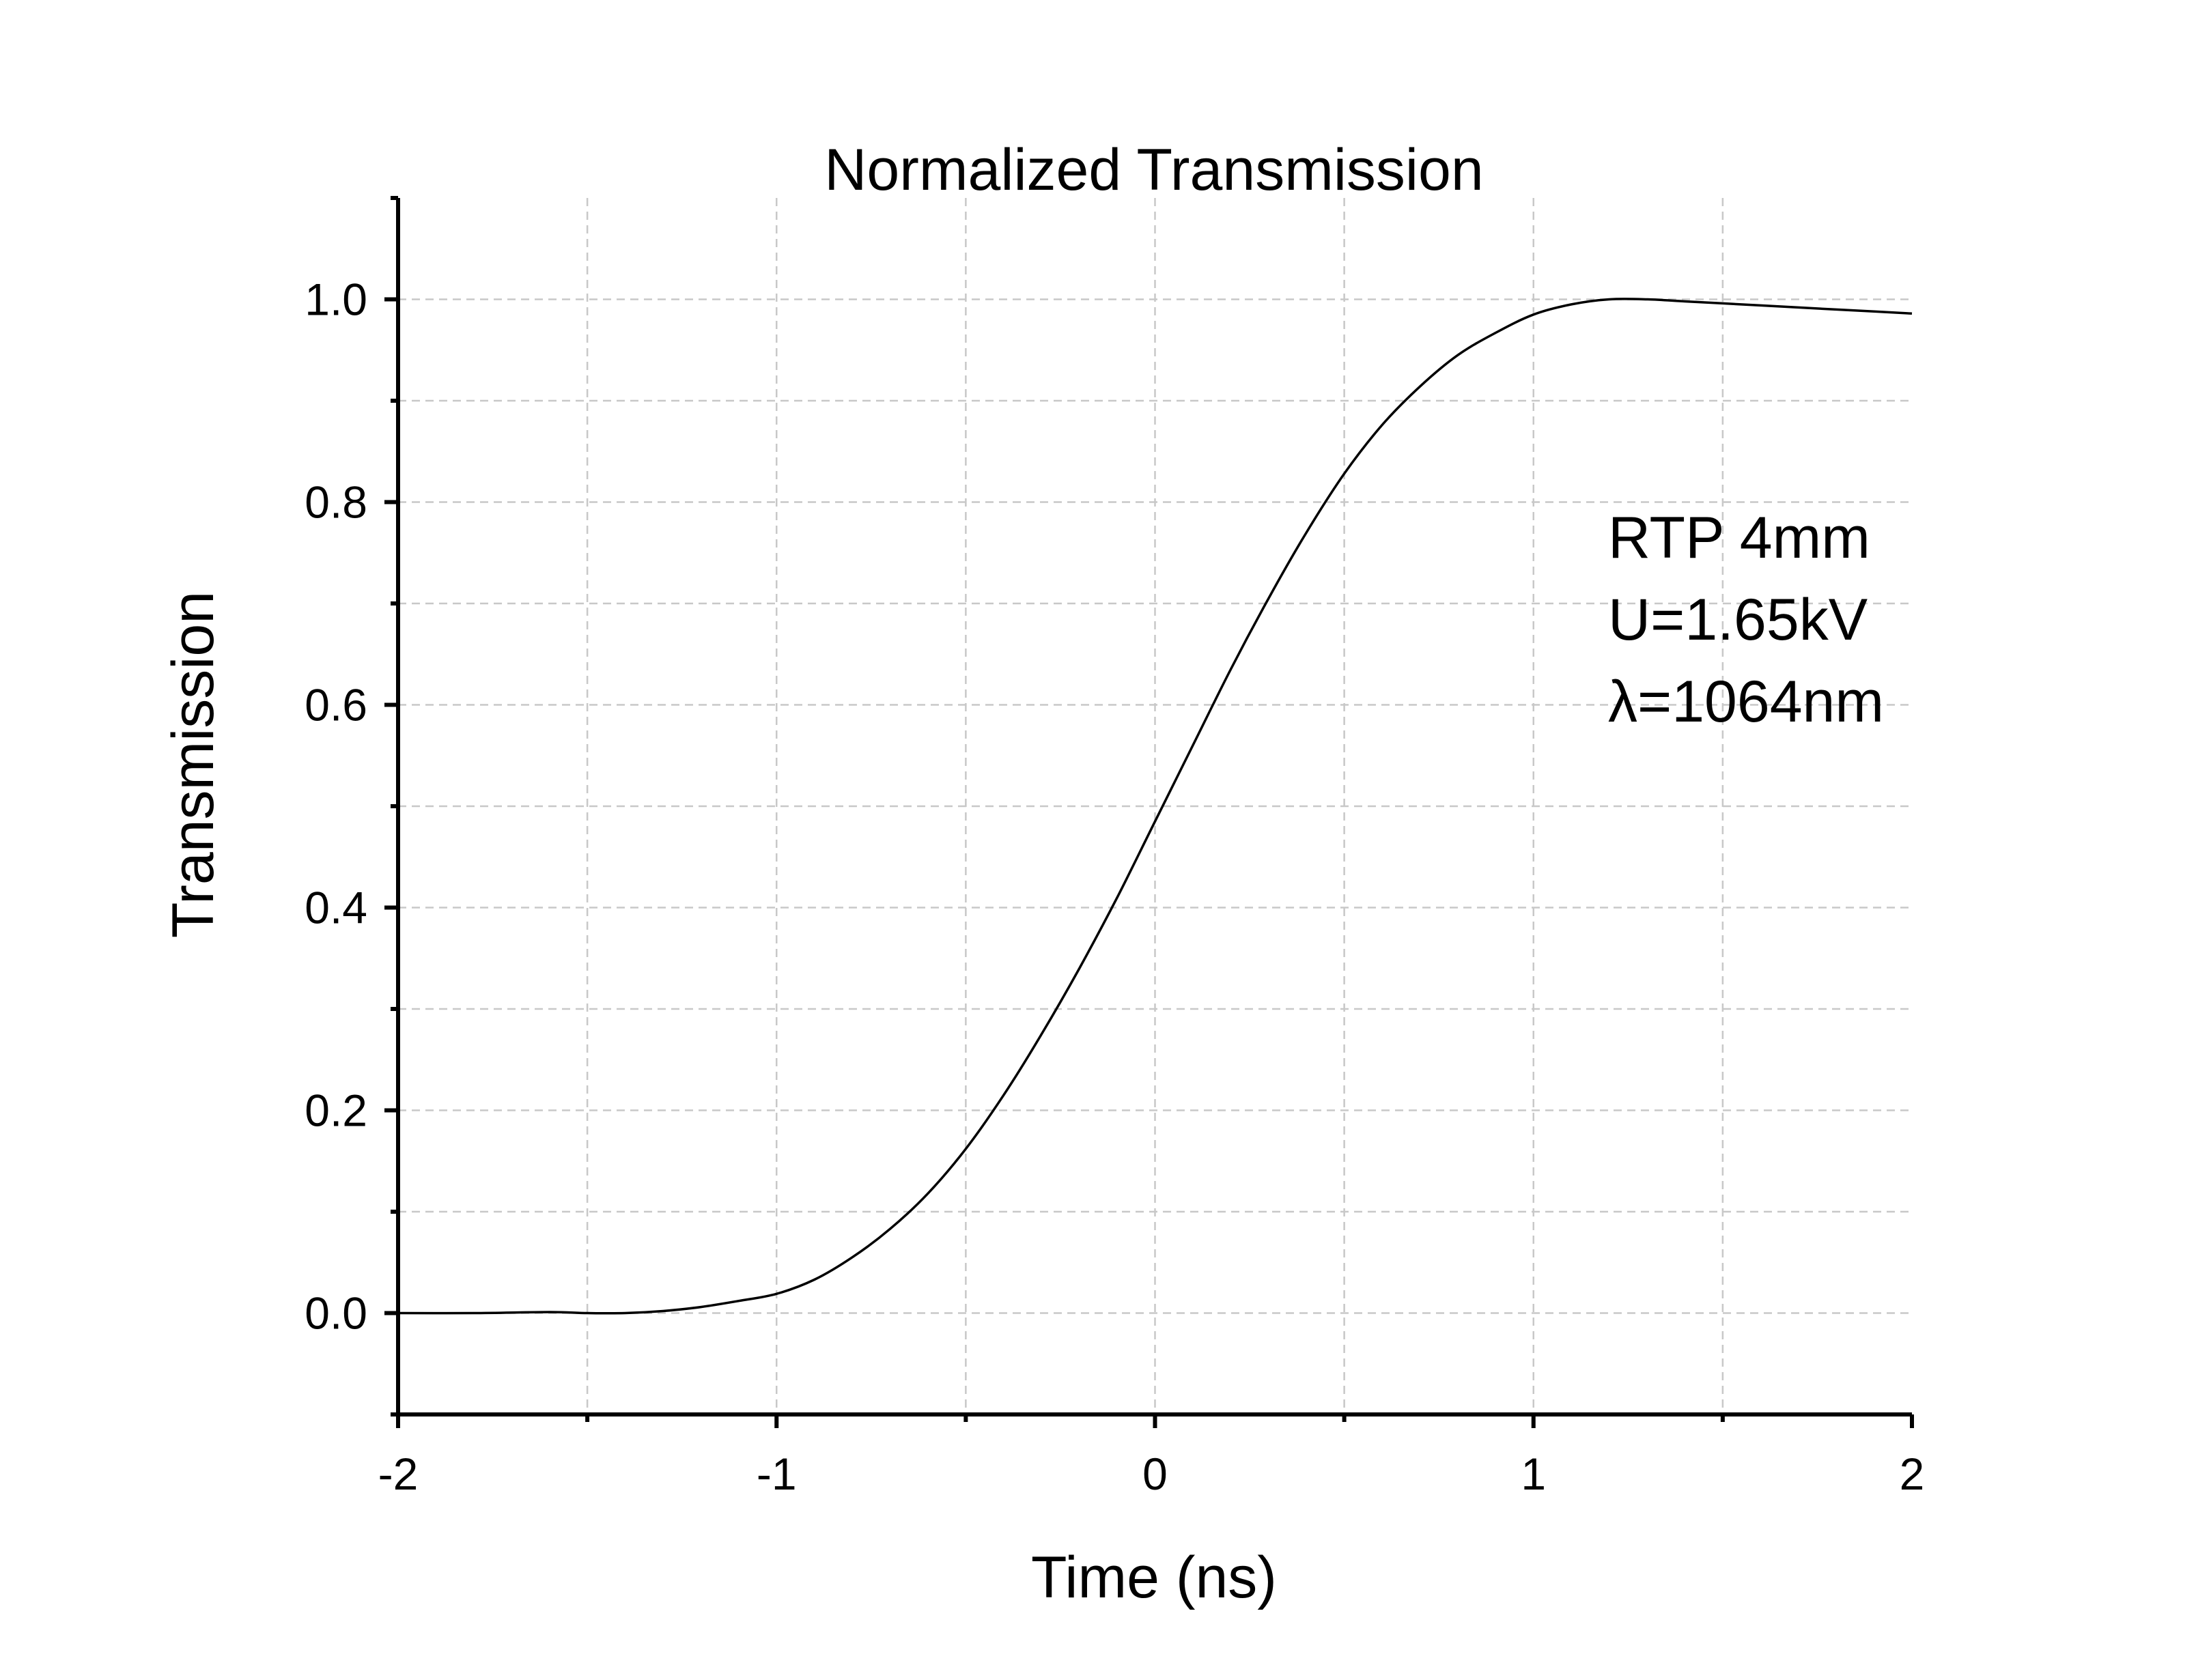 The image size is (2196, 1680). I want to click on x-tick-label: 2, so click(1913, 1474).